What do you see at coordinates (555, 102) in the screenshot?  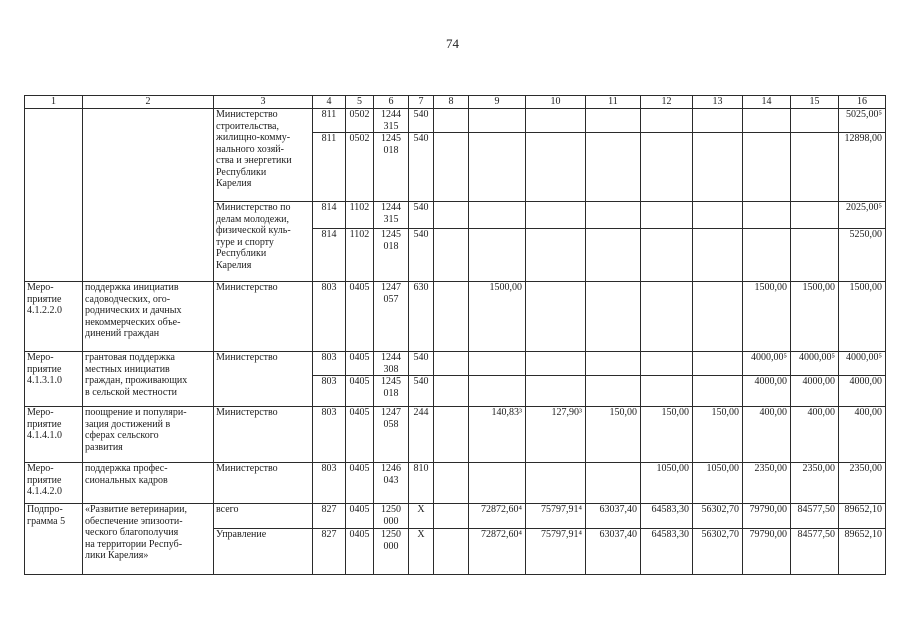 I see `column-header-10: 10` at bounding box center [555, 102].